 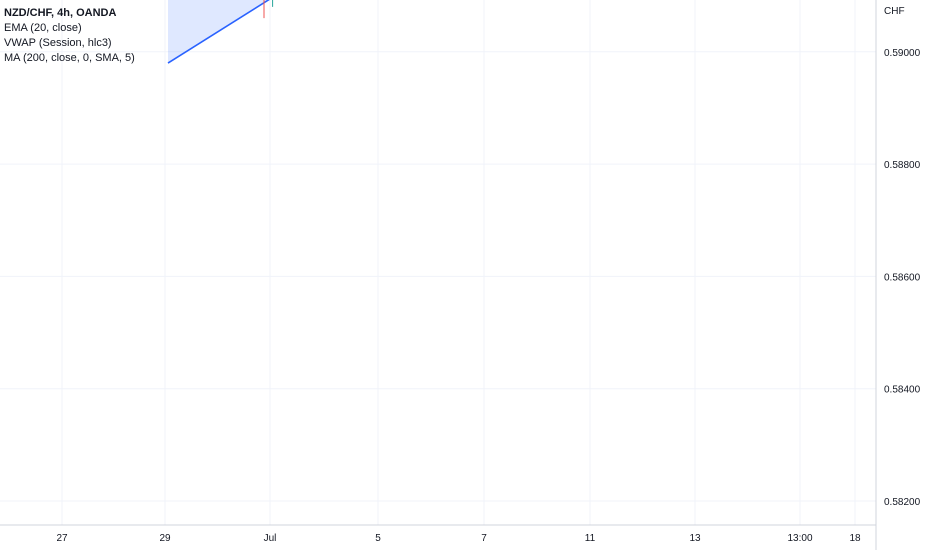 I want to click on x-tick-label-5: 11, so click(x=590, y=538).